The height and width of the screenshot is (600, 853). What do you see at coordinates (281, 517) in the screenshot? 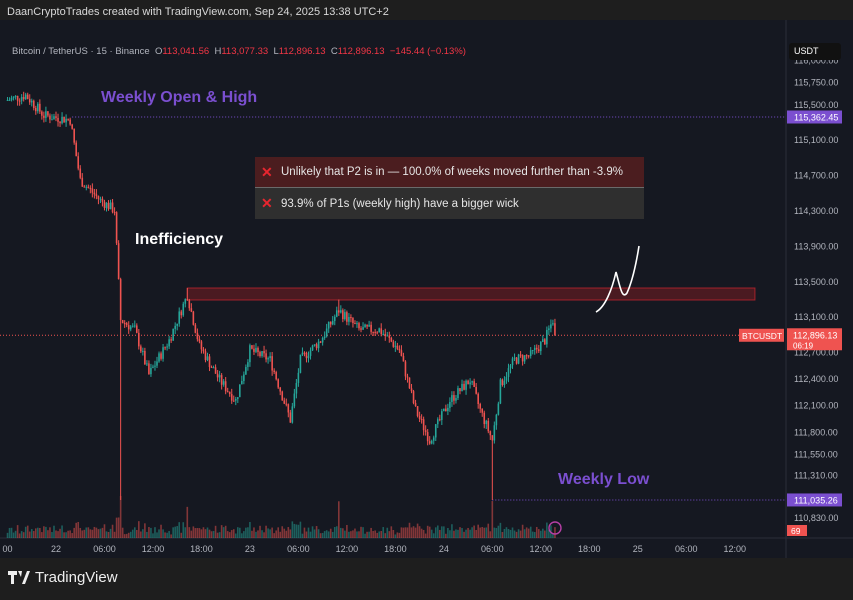
I see `volume-bars` at bounding box center [281, 517].